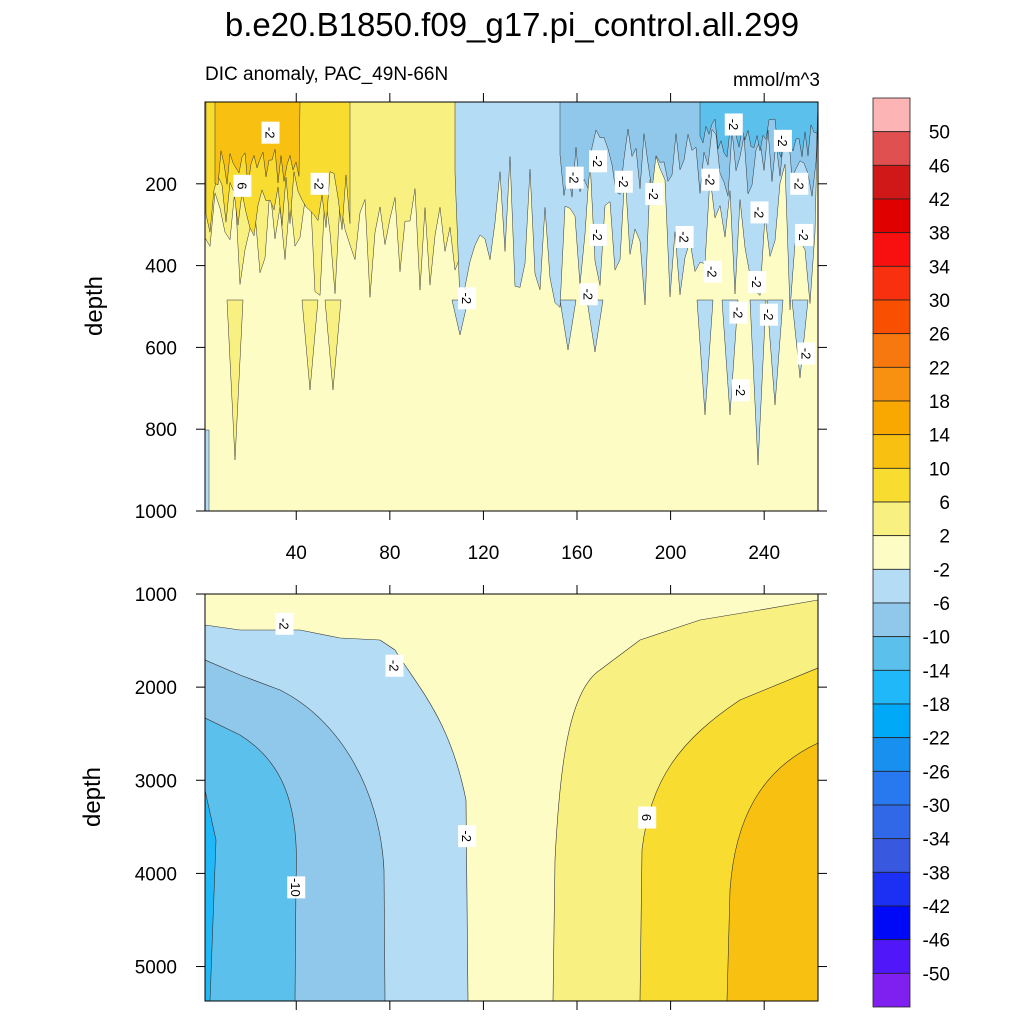  I want to click on colorbar-label: -10, so click(936, 638).